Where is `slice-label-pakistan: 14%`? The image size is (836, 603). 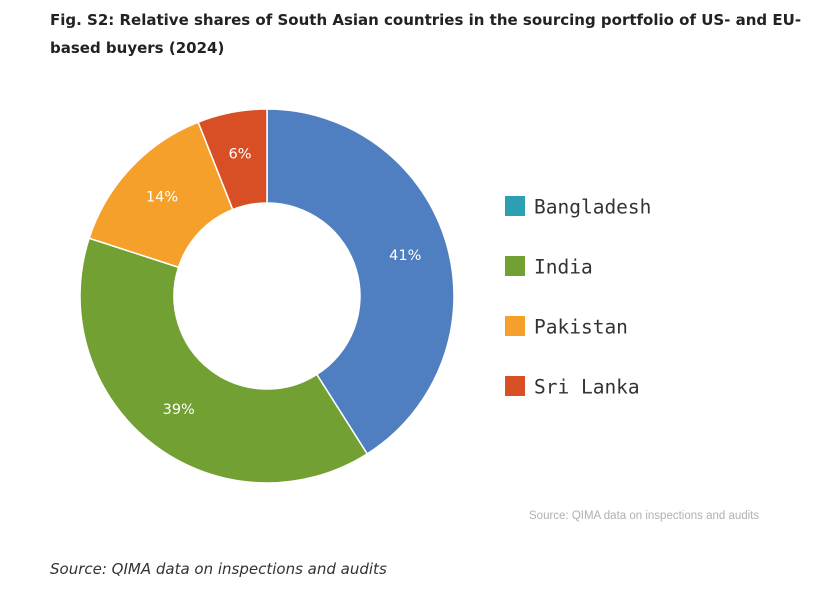 slice-label-pakistan: 14% is located at coordinates (162, 197).